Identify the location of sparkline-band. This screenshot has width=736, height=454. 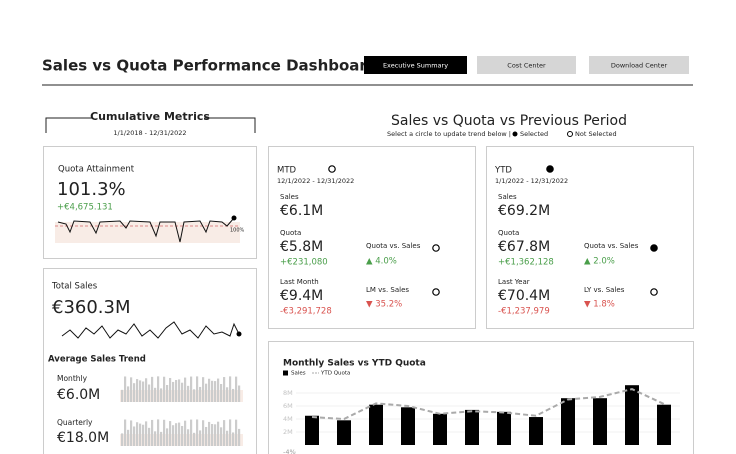
(147, 232).